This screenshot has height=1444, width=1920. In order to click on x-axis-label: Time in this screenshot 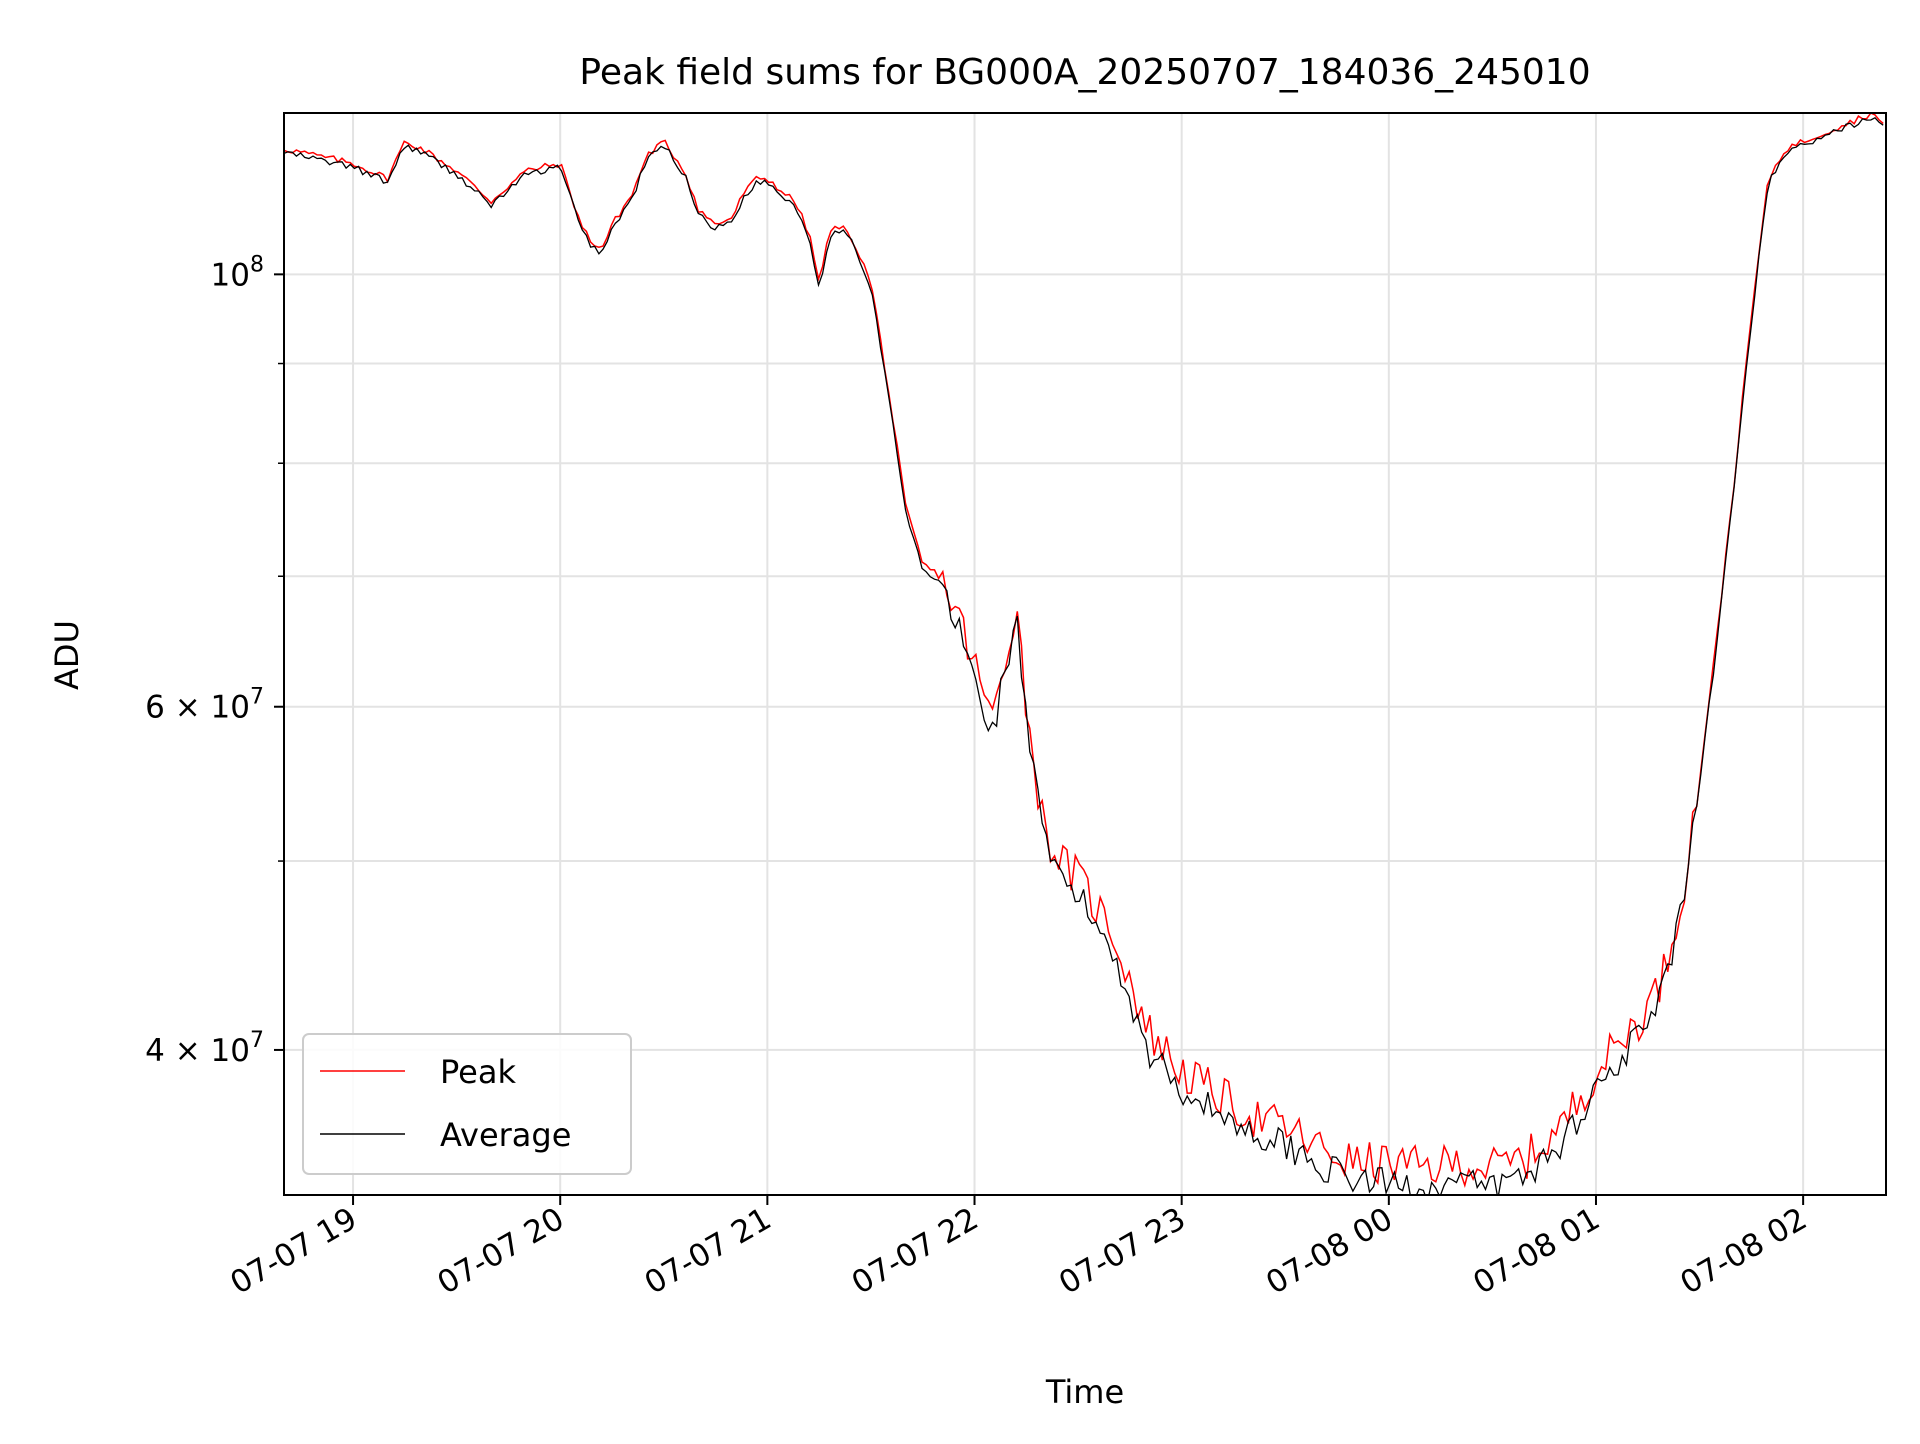, I will do `click(1084, 1392)`.